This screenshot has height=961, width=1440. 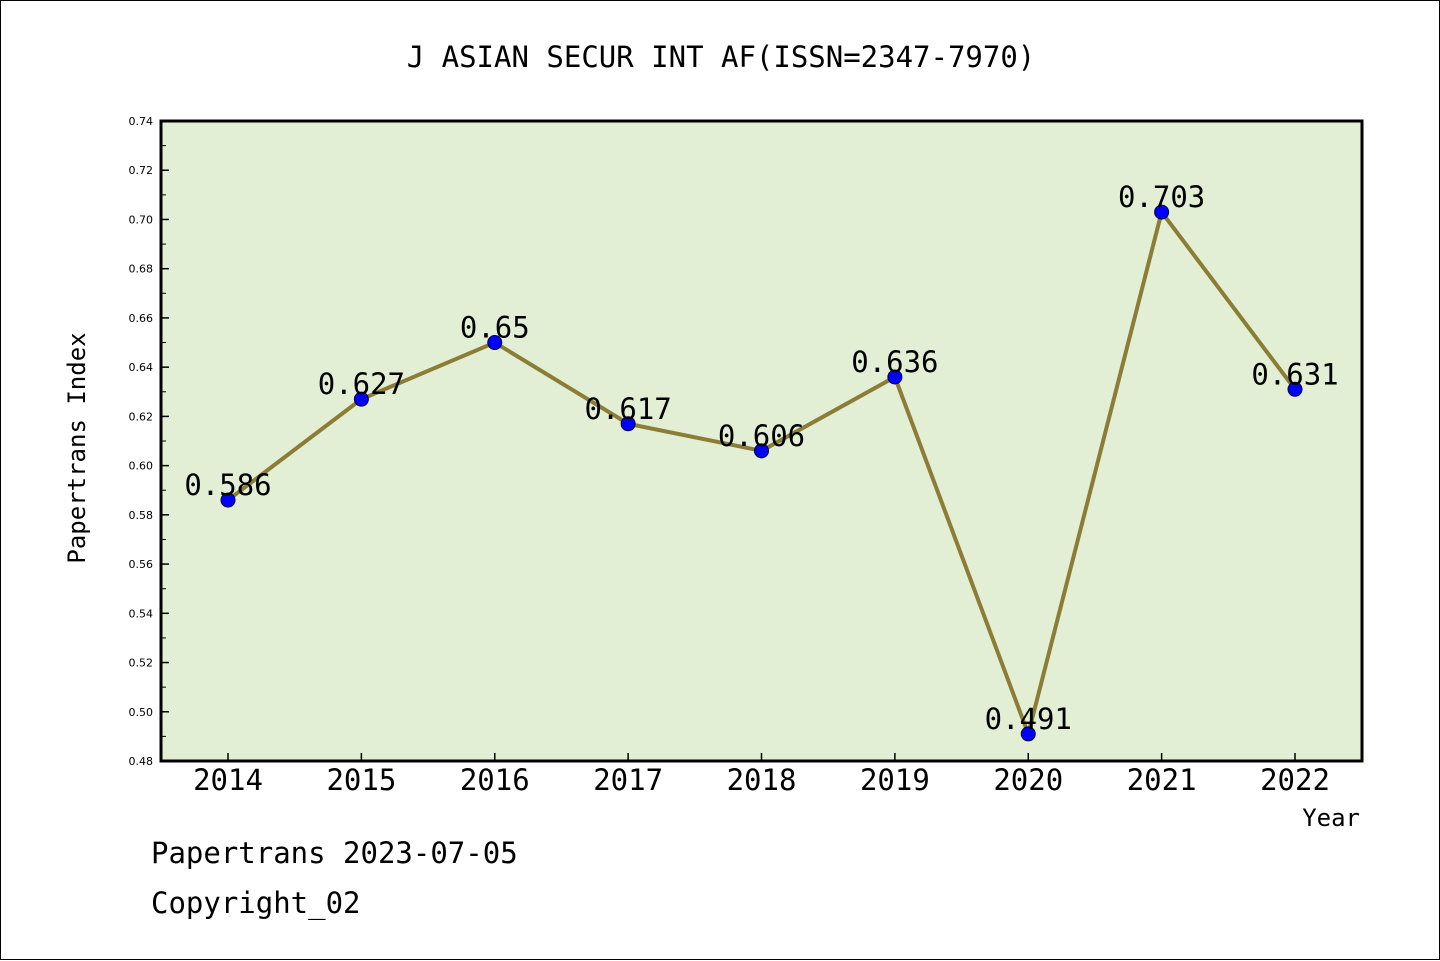 I want to click on data-label: 0.636, so click(x=894, y=362).